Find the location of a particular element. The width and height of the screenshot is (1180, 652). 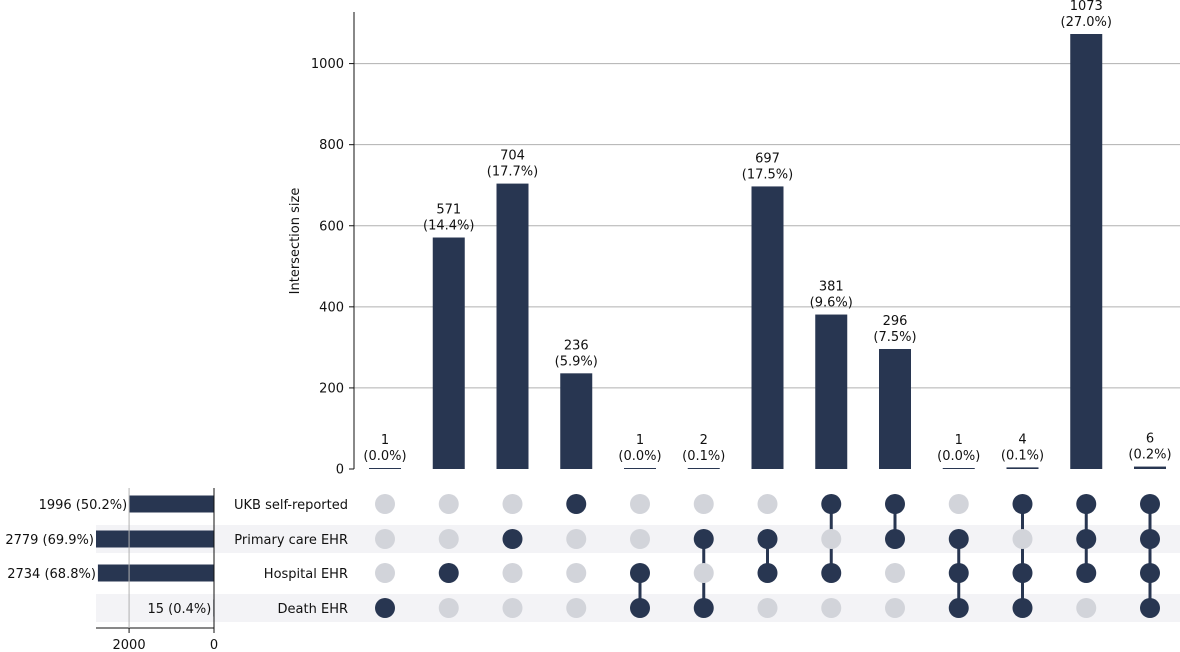

bar-value-label: 704 is located at coordinates (512, 156).